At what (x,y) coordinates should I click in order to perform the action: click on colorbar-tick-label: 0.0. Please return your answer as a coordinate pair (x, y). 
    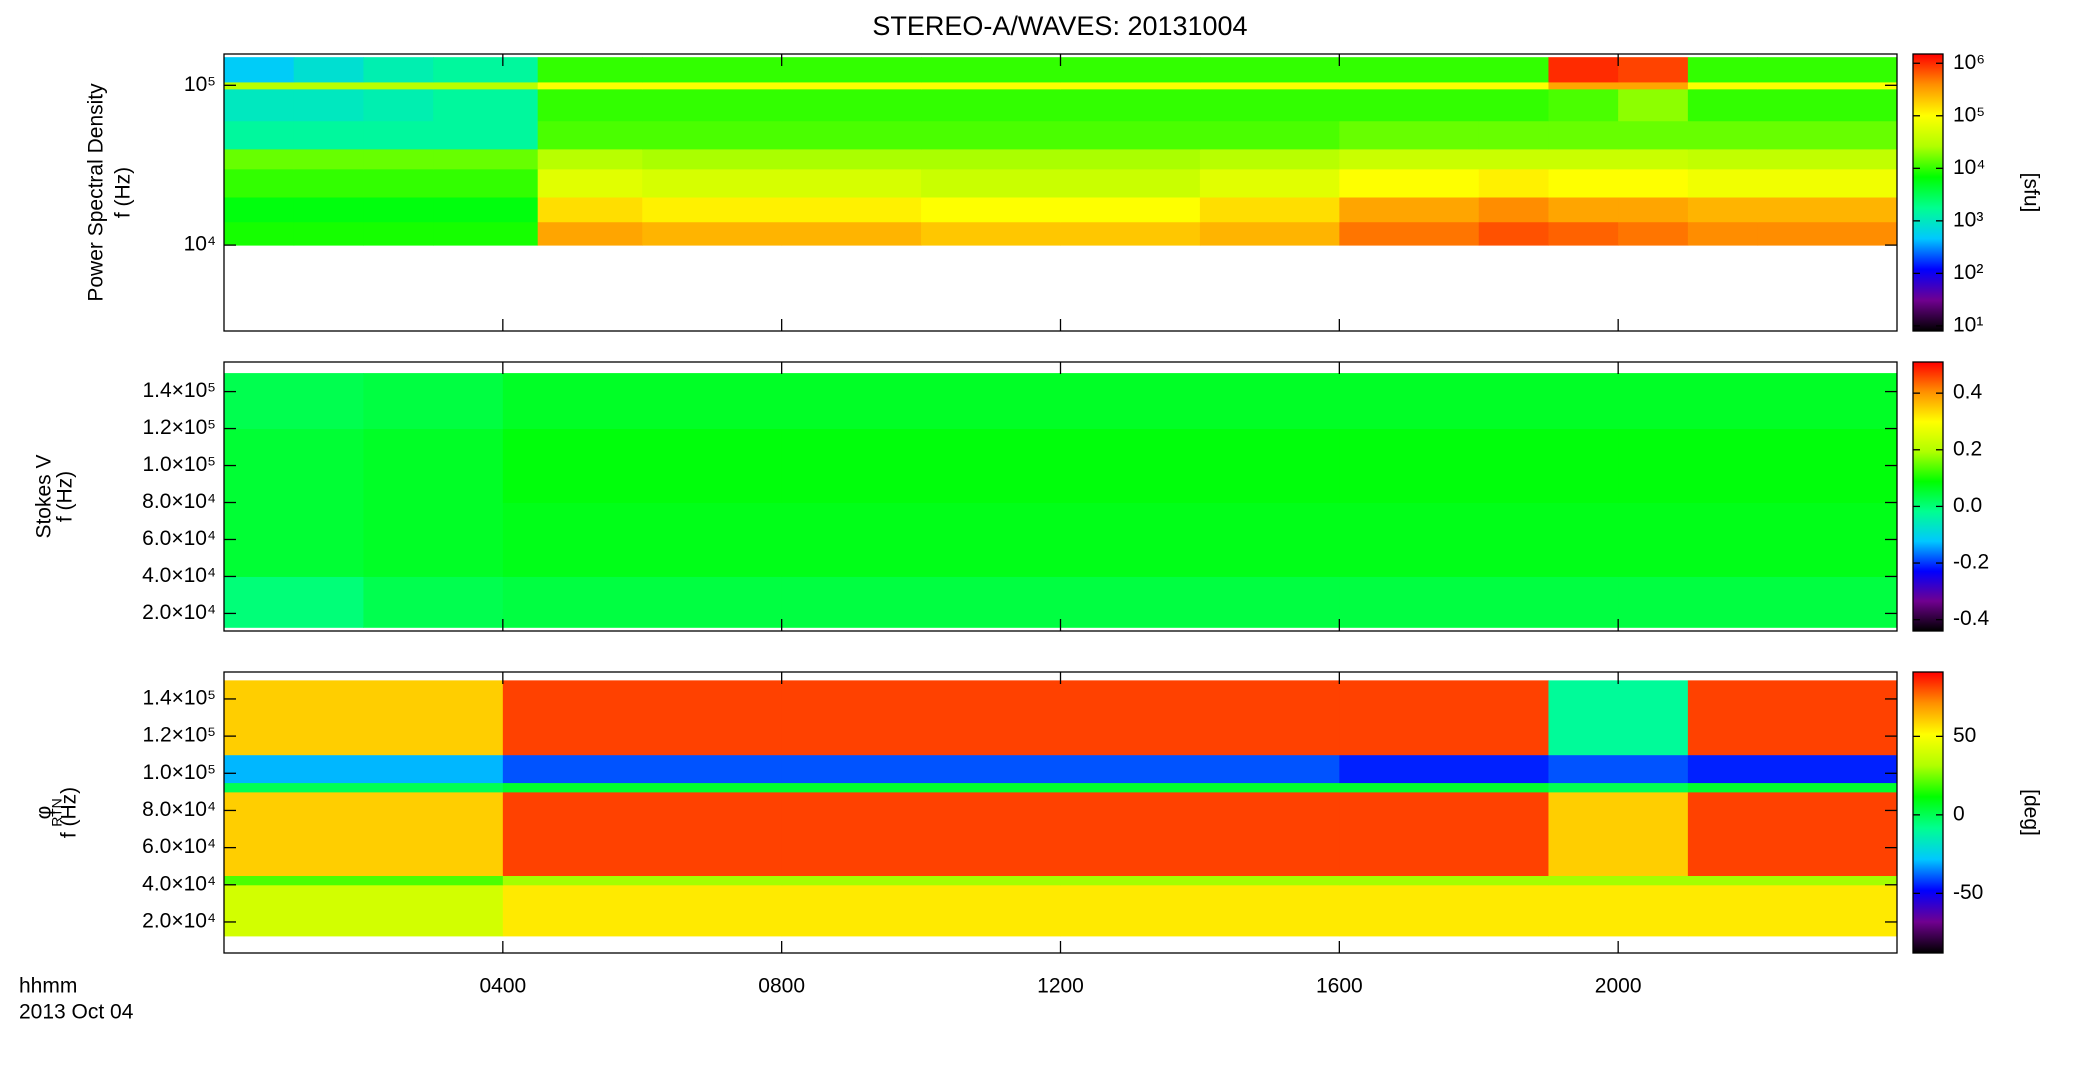
    Looking at the image, I should click on (1967, 505).